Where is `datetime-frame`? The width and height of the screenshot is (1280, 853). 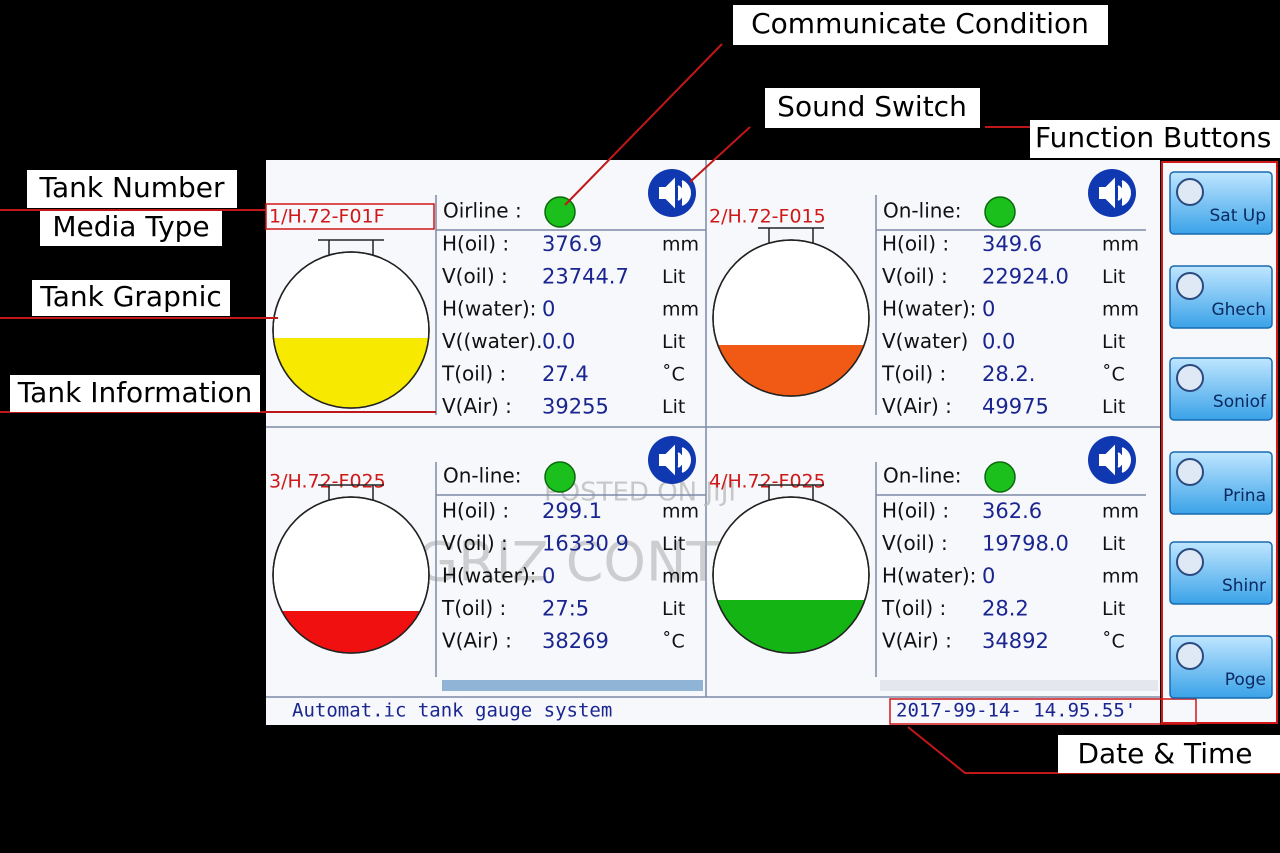
datetime-frame is located at coordinates (1043, 711).